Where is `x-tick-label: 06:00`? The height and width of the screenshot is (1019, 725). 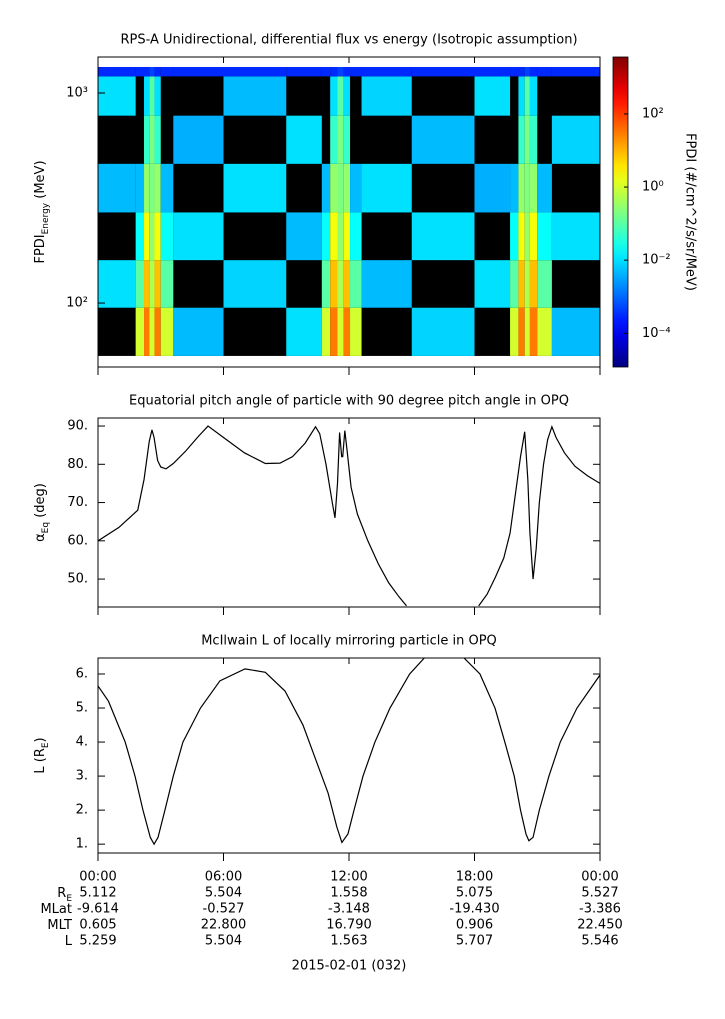 x-tick-label: 06:00 is located at coordinates (223, 877).